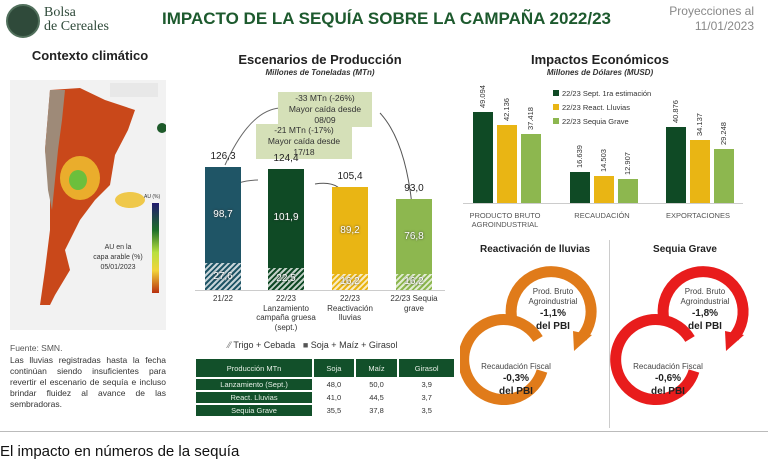 Image resolution: width=768 pixels, height=471 pixels. I want to click on map-color-scale, so click(155, 248).